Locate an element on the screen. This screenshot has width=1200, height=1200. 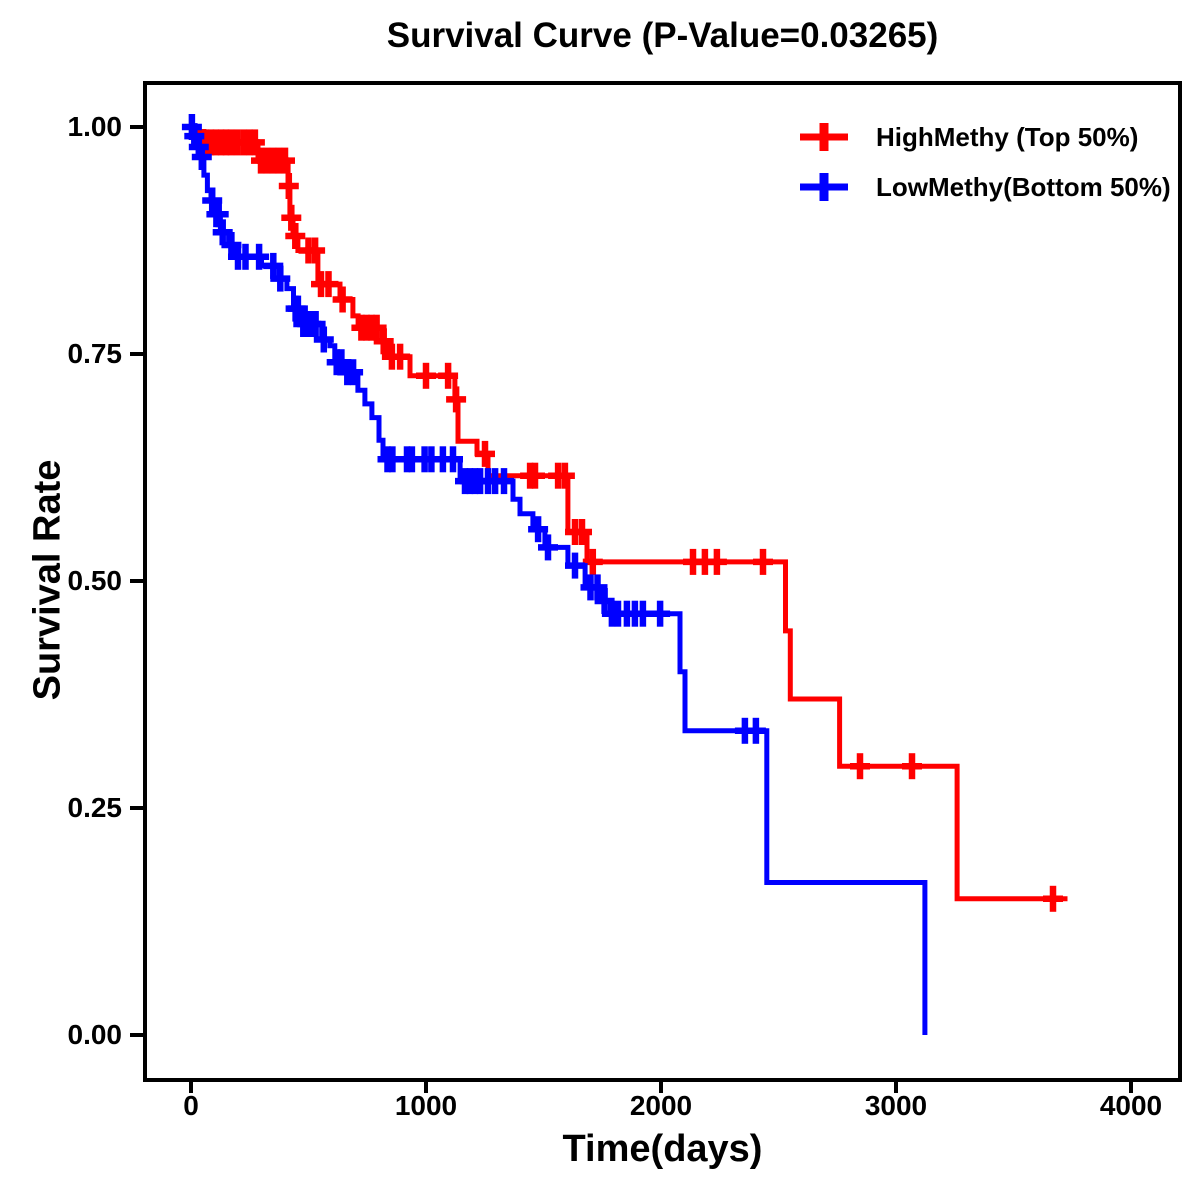
legend-item-highmethy: HighMethy (Top 50%) is located at coordinates (984, 137).